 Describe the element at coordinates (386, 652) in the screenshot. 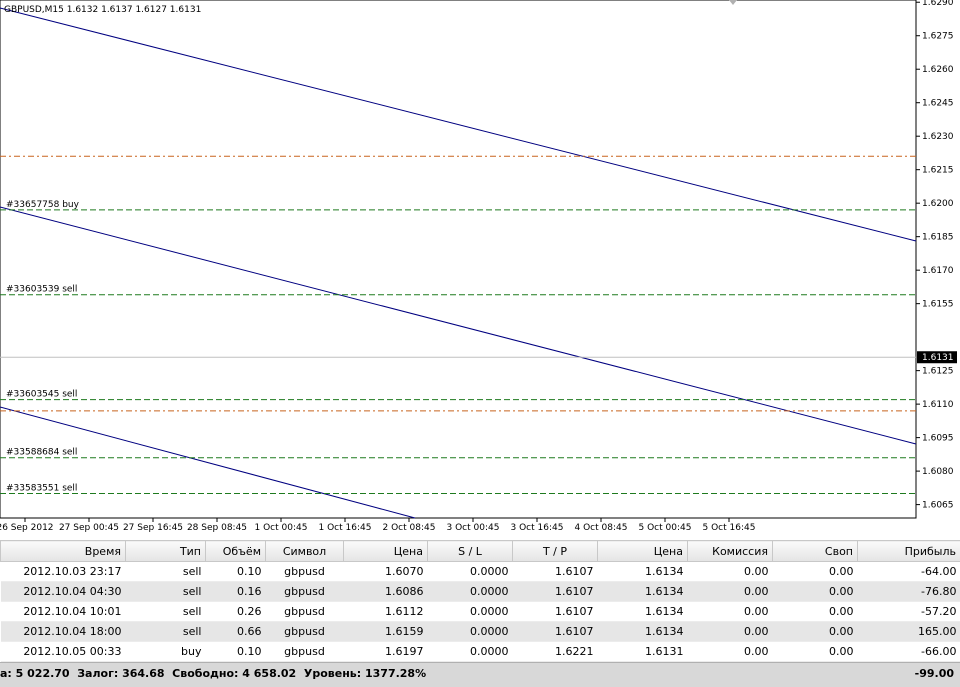

I see `cell: 1.6197` at that location.